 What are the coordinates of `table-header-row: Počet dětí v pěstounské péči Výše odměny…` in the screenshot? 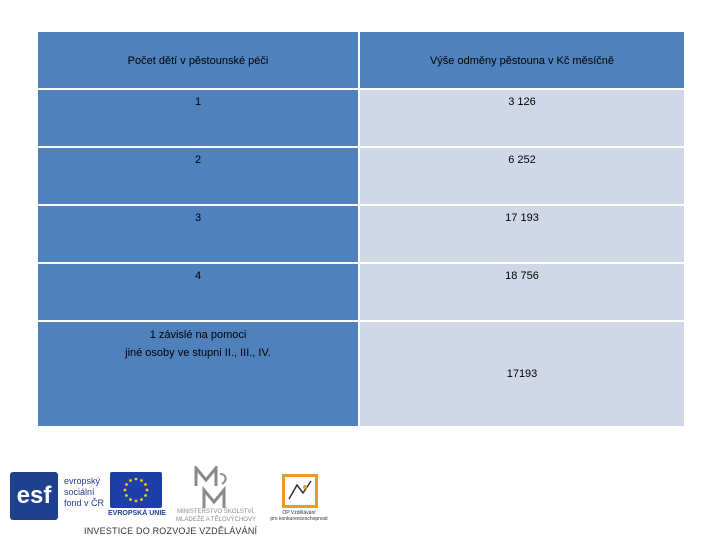 It's located at (361, 61).